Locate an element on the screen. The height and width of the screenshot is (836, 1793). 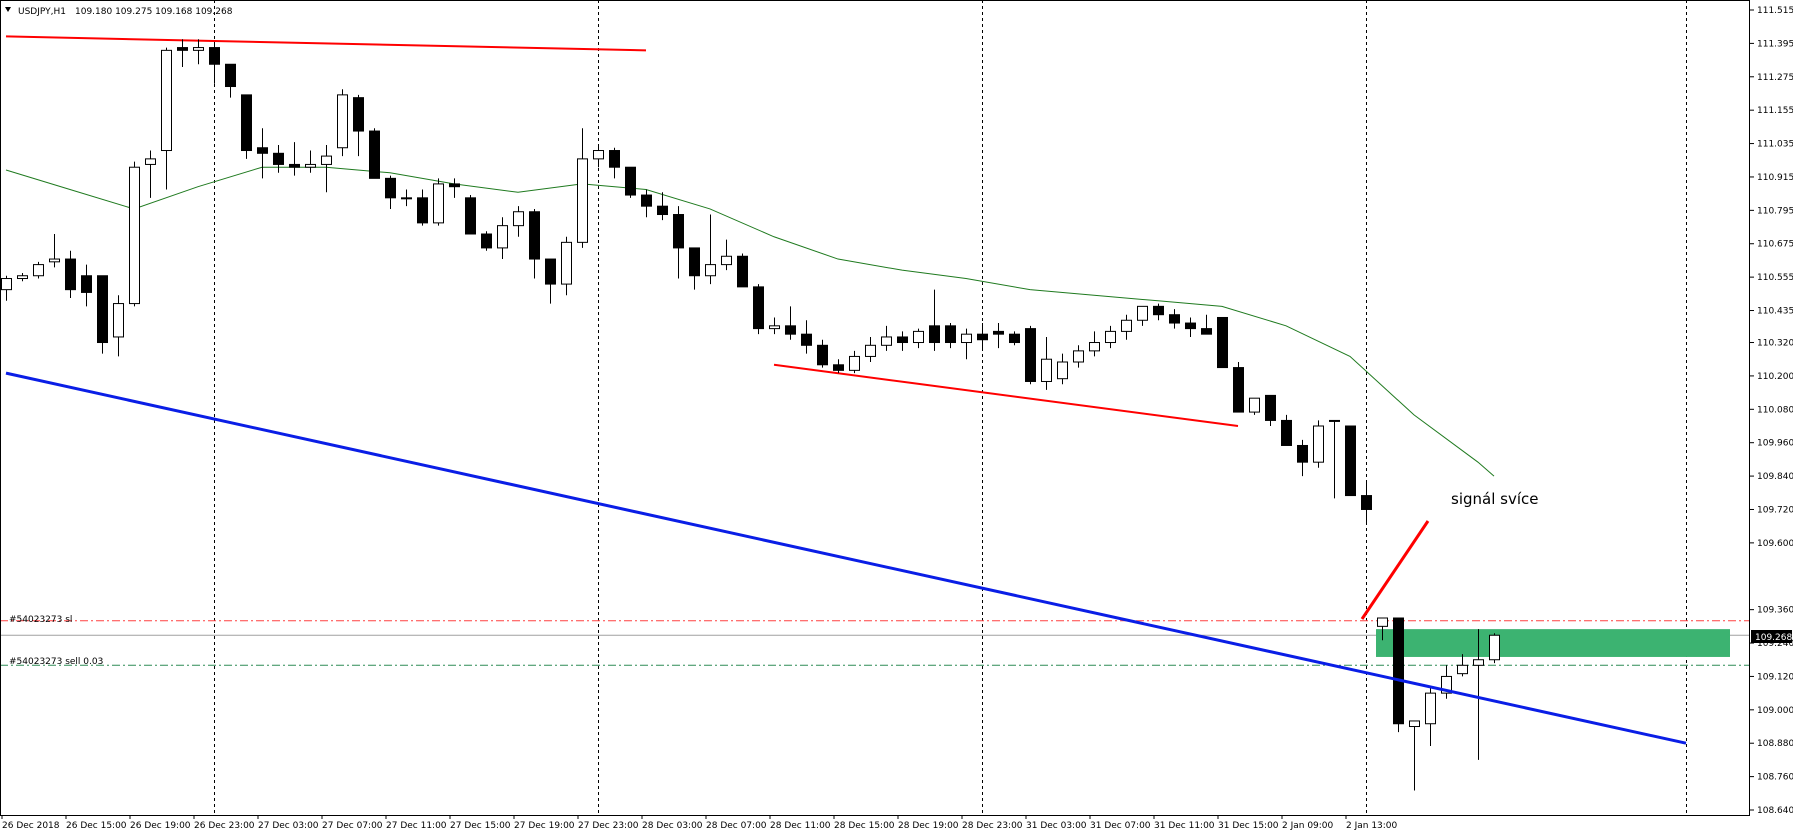
y-tick-label: 110.320 is located at coordinates (1775, 344).